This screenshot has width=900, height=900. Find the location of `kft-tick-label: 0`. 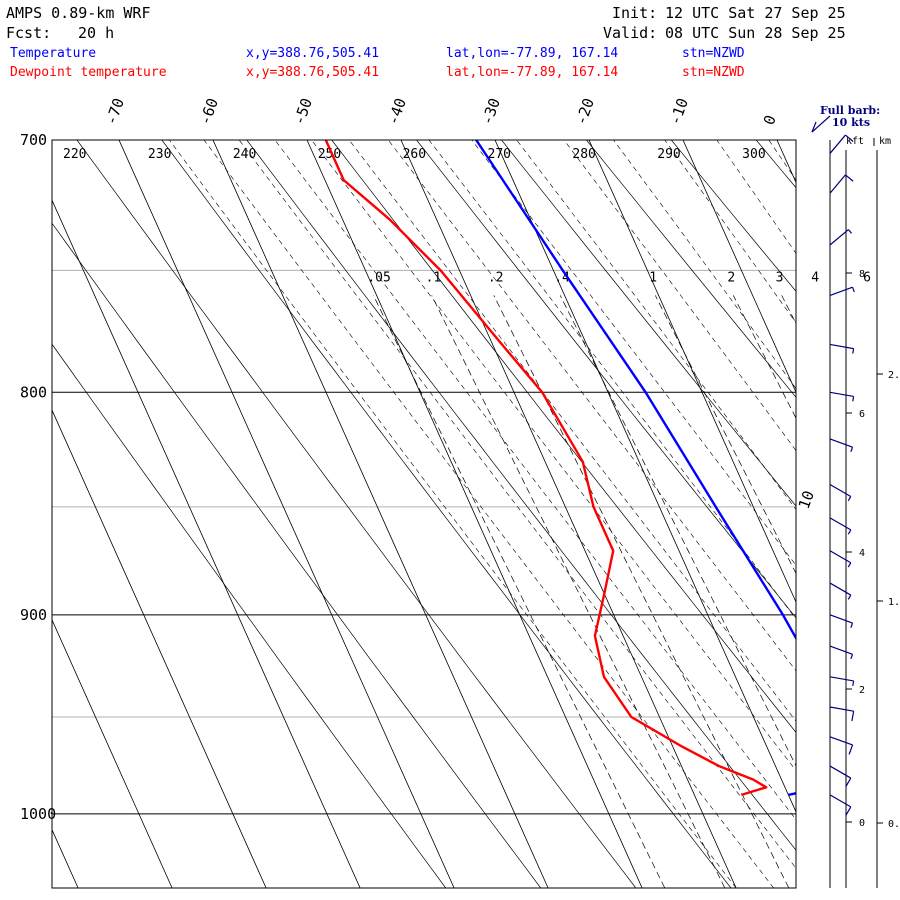

kft-tick-label: 0 is located at coordinates (862, 823).